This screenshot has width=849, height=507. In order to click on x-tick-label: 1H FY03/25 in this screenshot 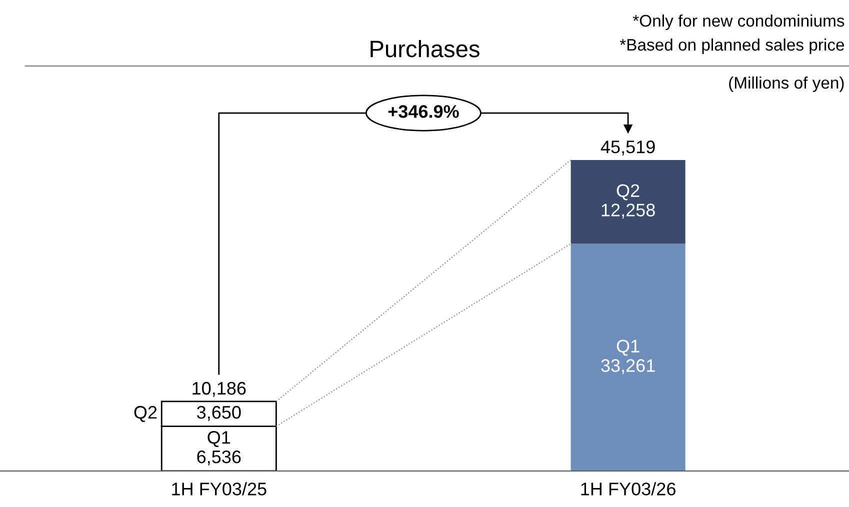, I will do `click(219, 489)`.